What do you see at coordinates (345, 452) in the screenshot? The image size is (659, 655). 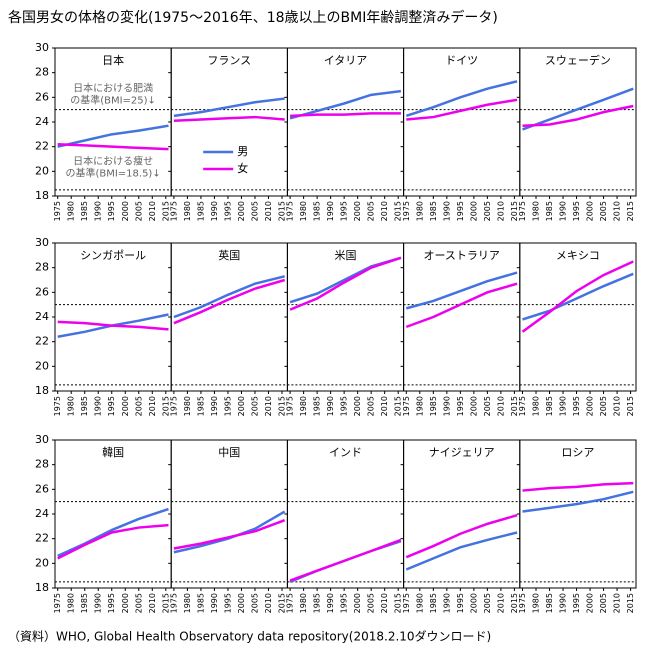 I see `panel-title: インド` at bounding box center [345, 452].